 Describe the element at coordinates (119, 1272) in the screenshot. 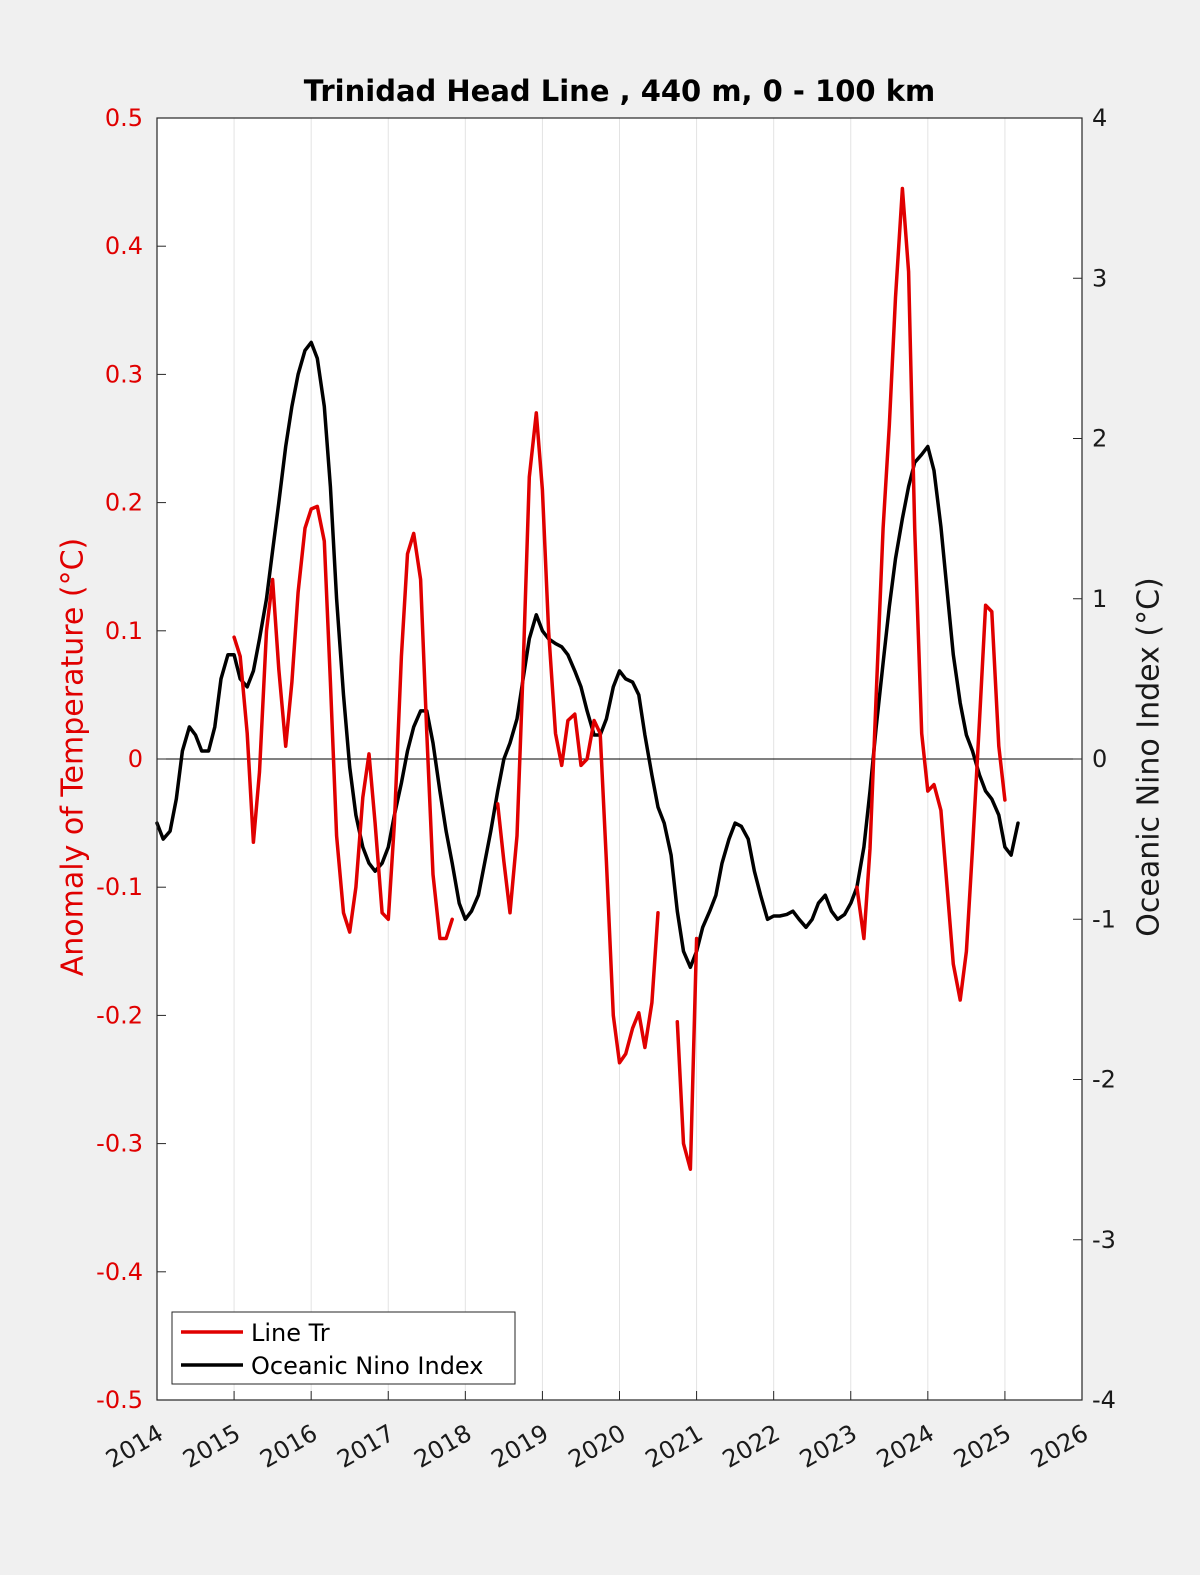

I see `left-tick-label: -0.4` at that location.